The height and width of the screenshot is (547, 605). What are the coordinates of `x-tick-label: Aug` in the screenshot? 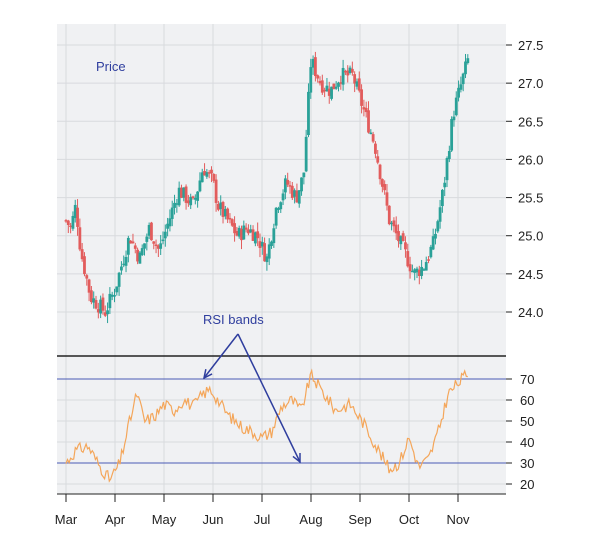 It's located at (310, 519).